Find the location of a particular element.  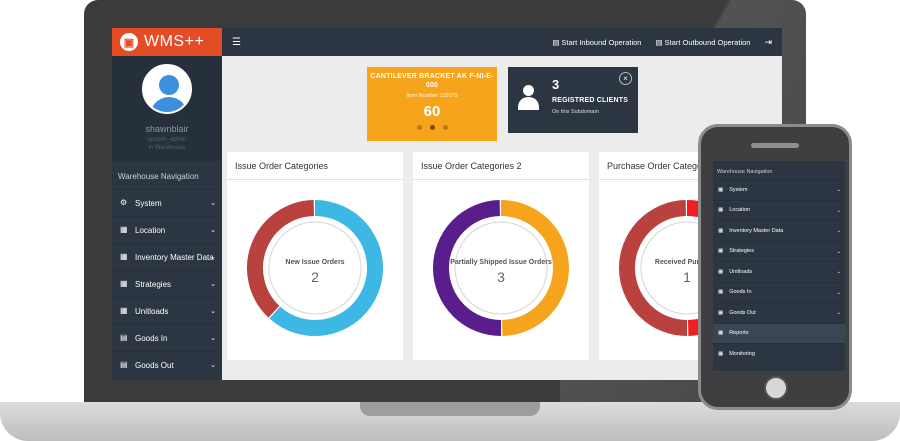

user-profile: shawnblair system_admin in Warehouse is located at coordinates (167, 108).